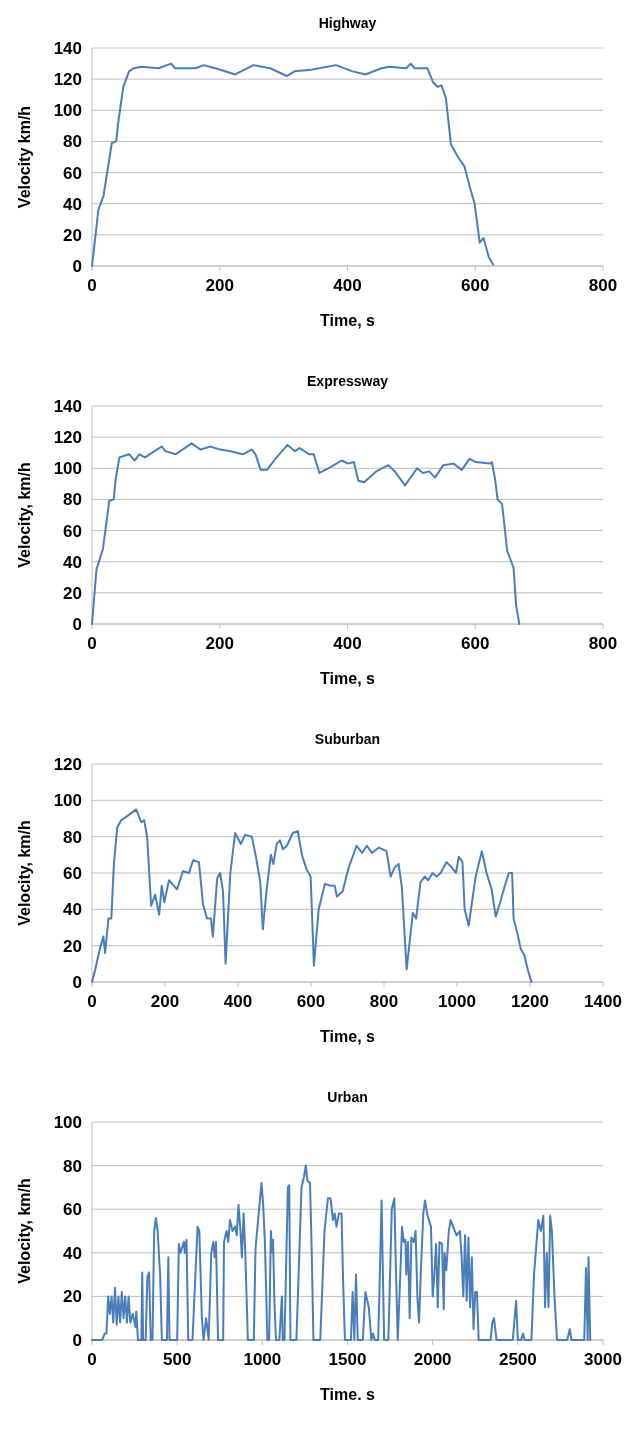  Describe the element at coordinates (603, 1001) in the screenshot. I see `x-tick-label: 1400` at that location.